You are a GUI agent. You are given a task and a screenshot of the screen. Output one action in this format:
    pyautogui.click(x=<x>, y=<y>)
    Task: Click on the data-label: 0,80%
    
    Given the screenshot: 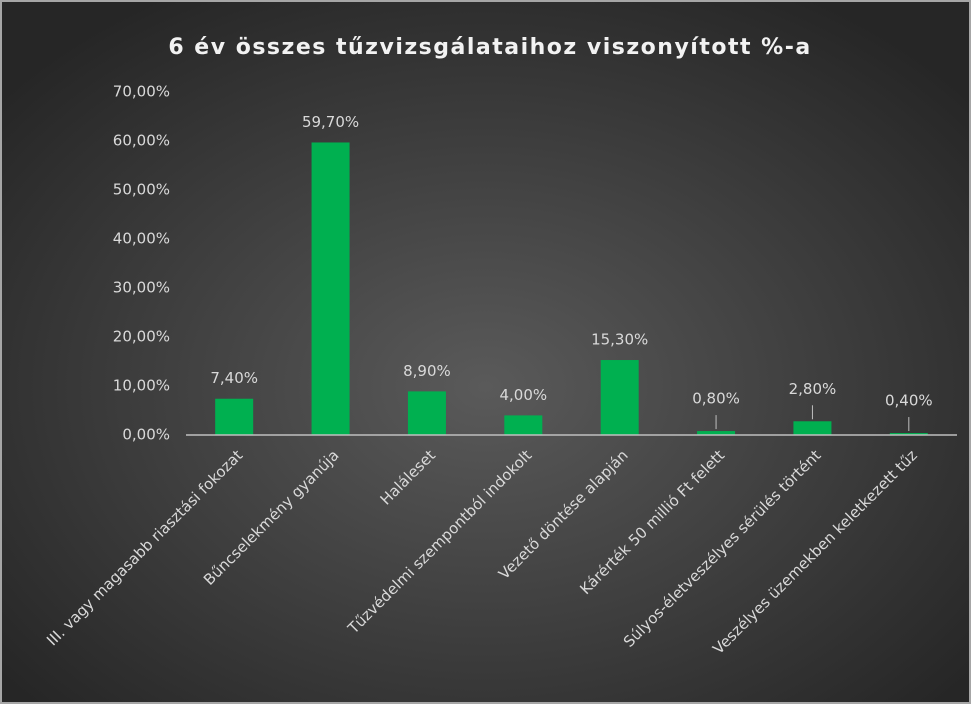 What is the action you would take?
    pyautogui.click(x=716, y=399)
    